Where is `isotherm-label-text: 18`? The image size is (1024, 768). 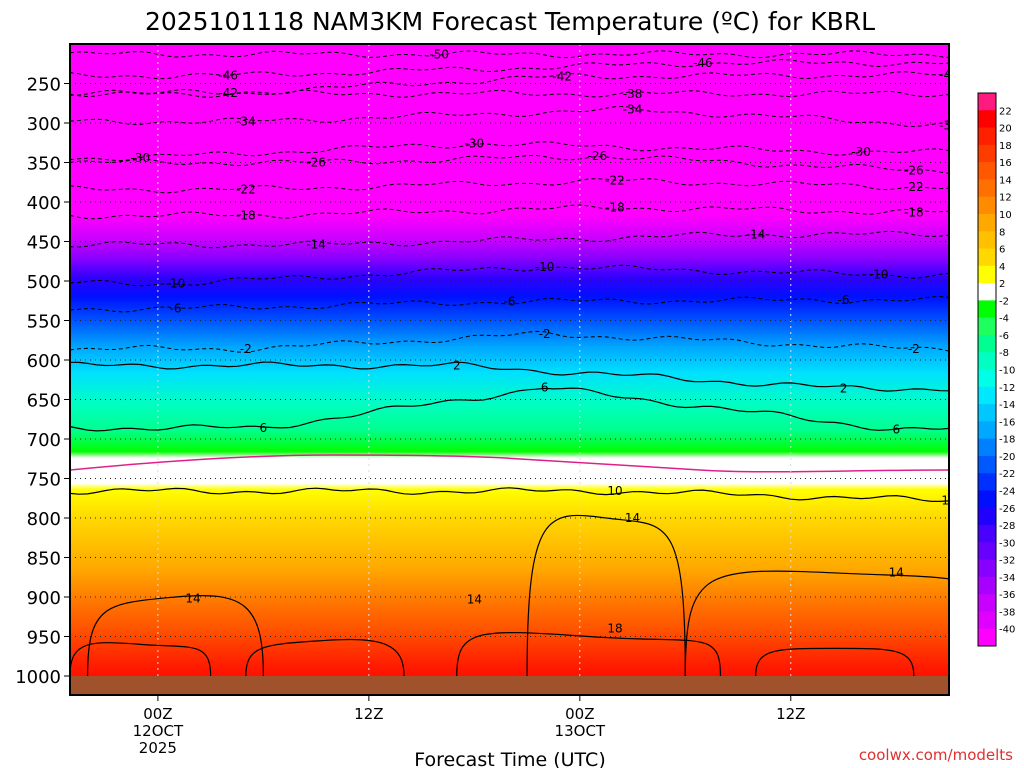 isotherm-label-text: 18 is located at coordinates (614, 629).